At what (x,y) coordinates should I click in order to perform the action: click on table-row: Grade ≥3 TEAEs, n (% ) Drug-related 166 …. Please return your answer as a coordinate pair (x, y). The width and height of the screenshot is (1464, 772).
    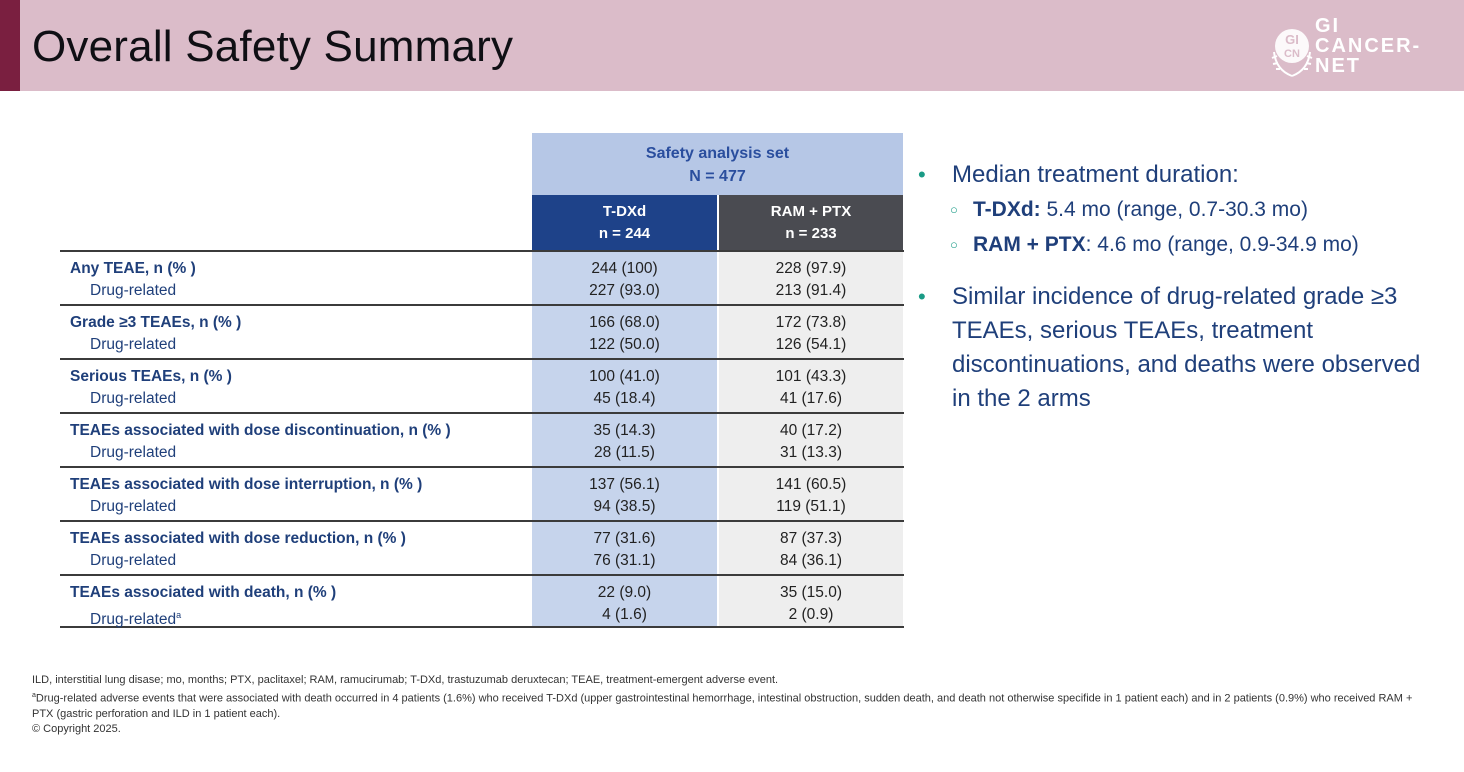
    Looking at the image, I should click on (482, 331).